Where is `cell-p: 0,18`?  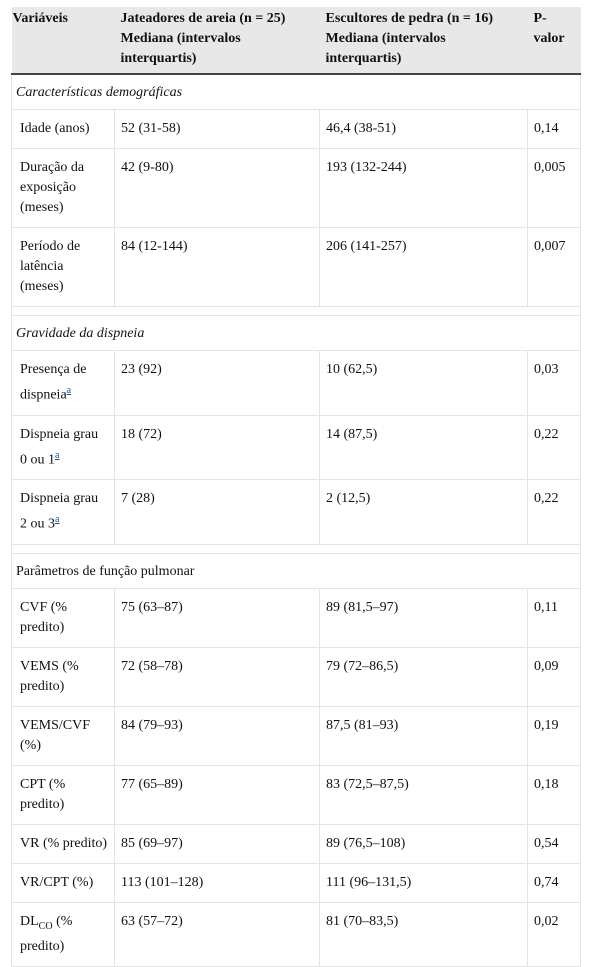 cell-p: 0,18 is located at coordinates (554, 795).